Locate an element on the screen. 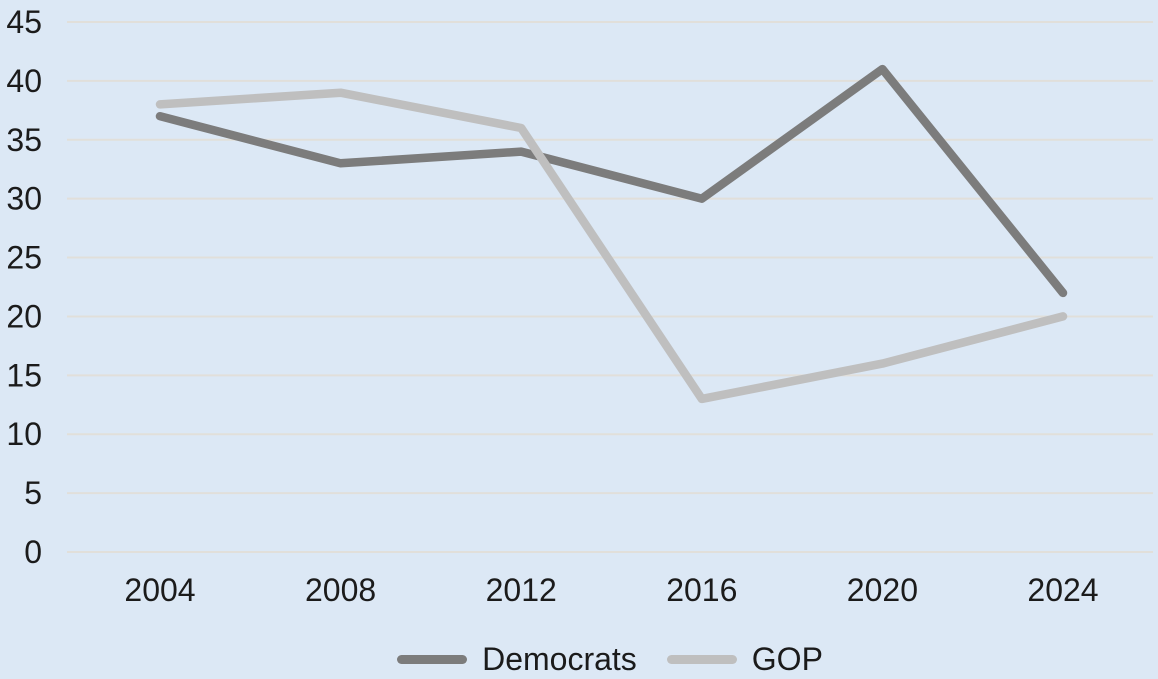  y-tick-label: 15 is located at coordinates (24, 375).